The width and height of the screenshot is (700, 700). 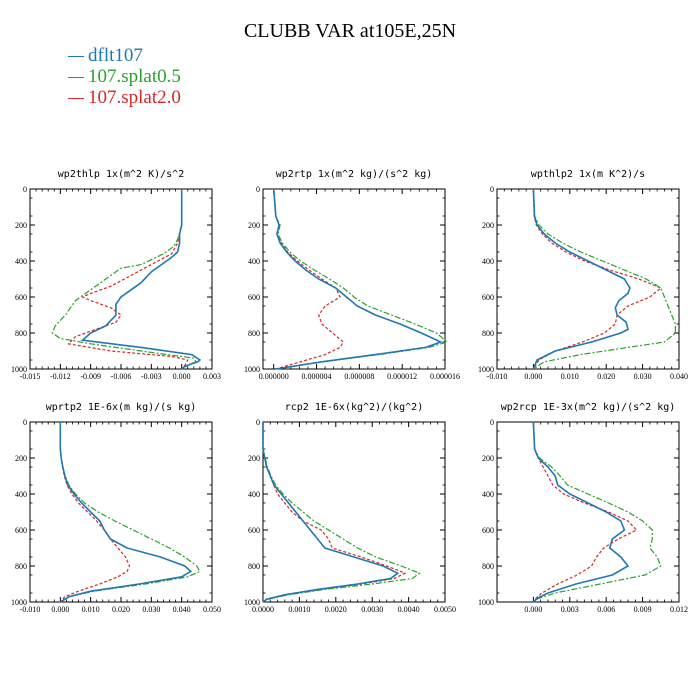 I want to click on legend-item-splat05: 107.splat0.5, so click(x=124, y=77).